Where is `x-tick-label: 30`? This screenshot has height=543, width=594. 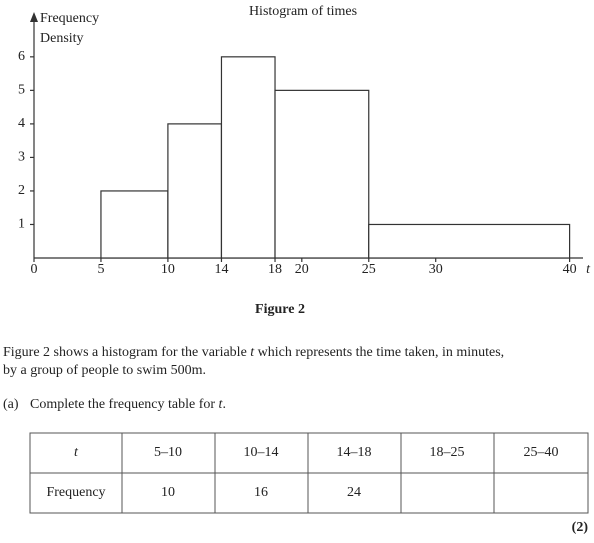
x-tick-label: 30 is located at coordinates (436, 269).